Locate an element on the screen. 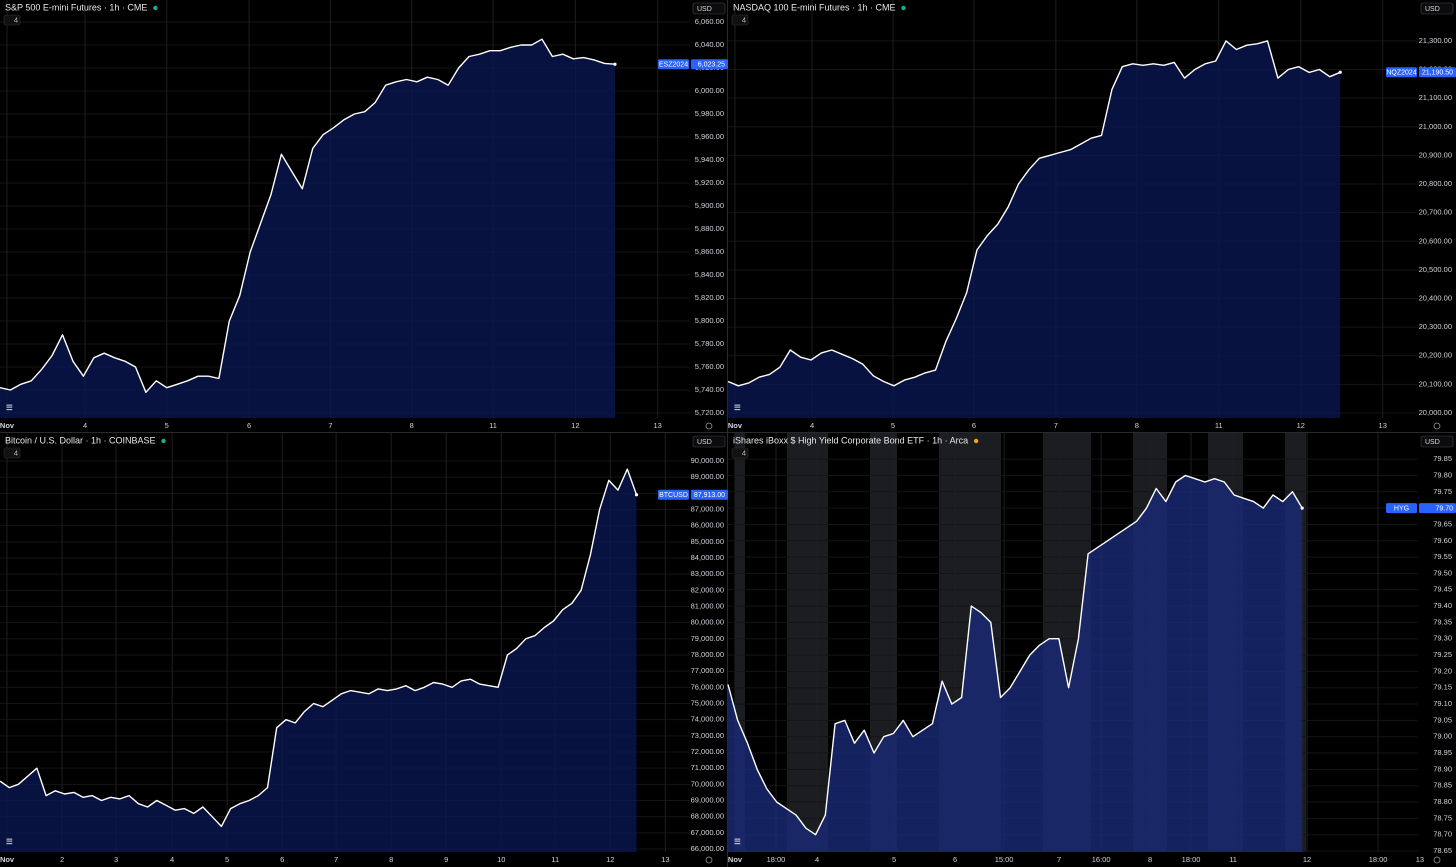 The width and height of the screenshot is (1456, 867). y-tick-label: 5,940.00 is located at coordinates (709, 159).